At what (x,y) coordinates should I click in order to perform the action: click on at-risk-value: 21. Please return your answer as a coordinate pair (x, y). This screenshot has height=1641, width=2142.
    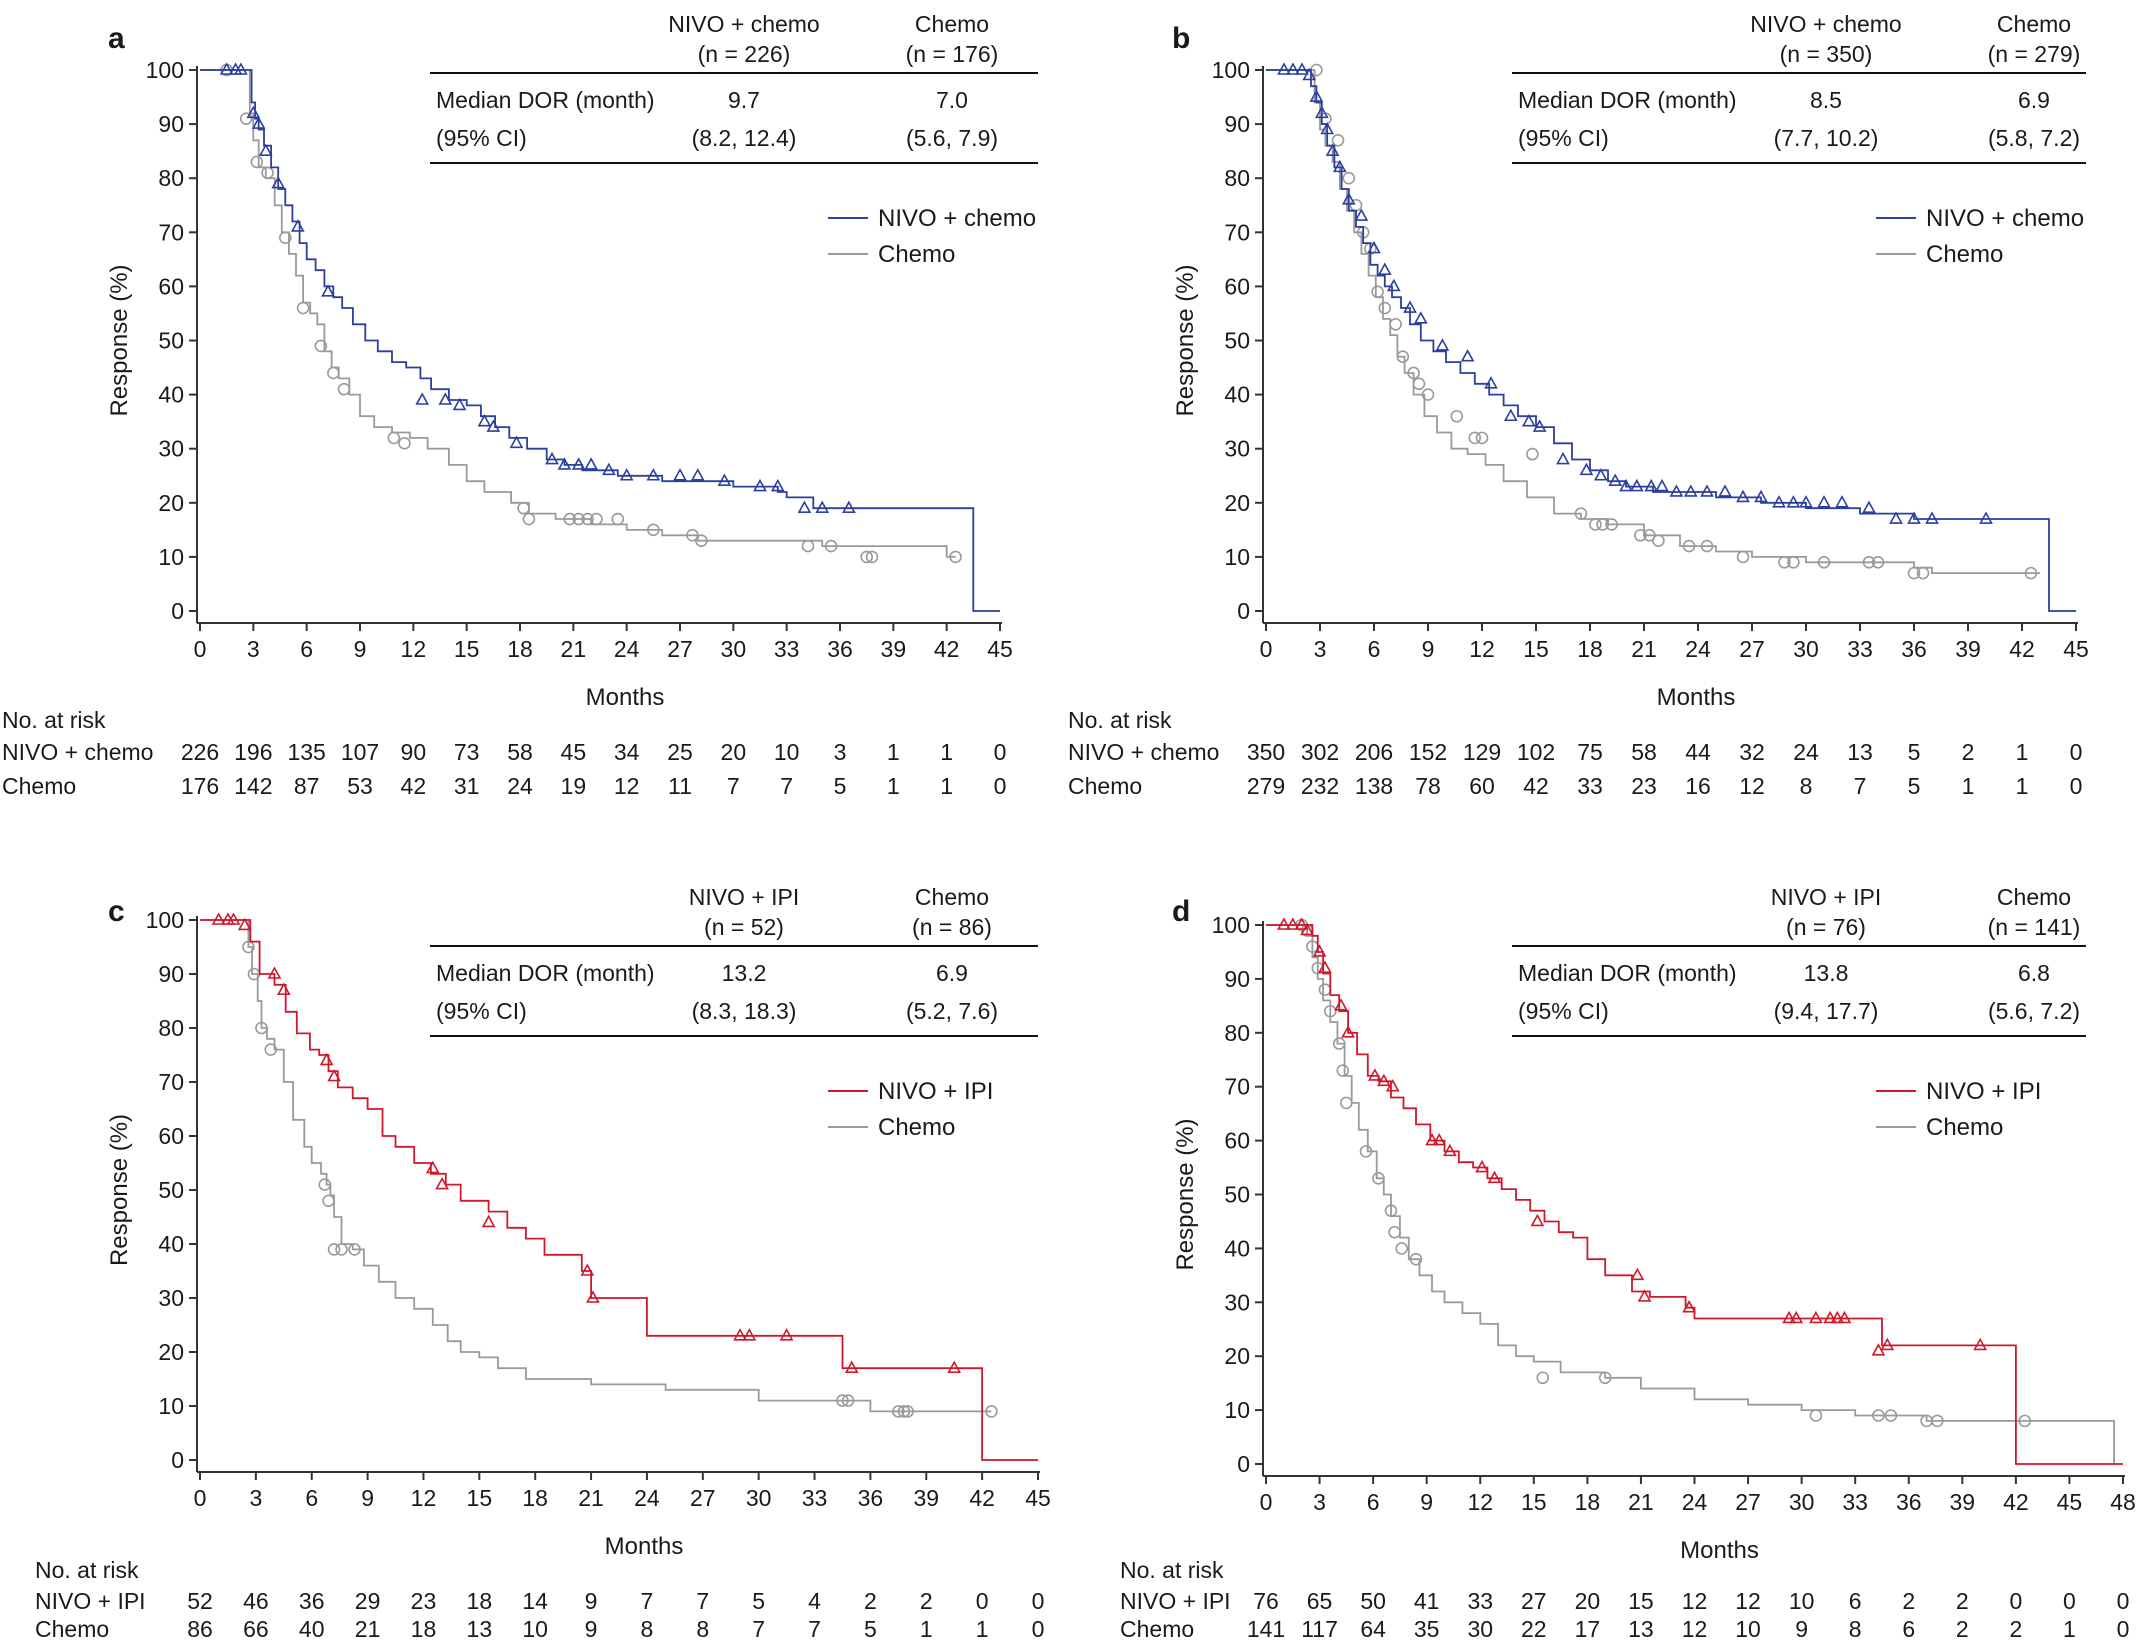
    Looking at the image, I should click on (368, 1628).